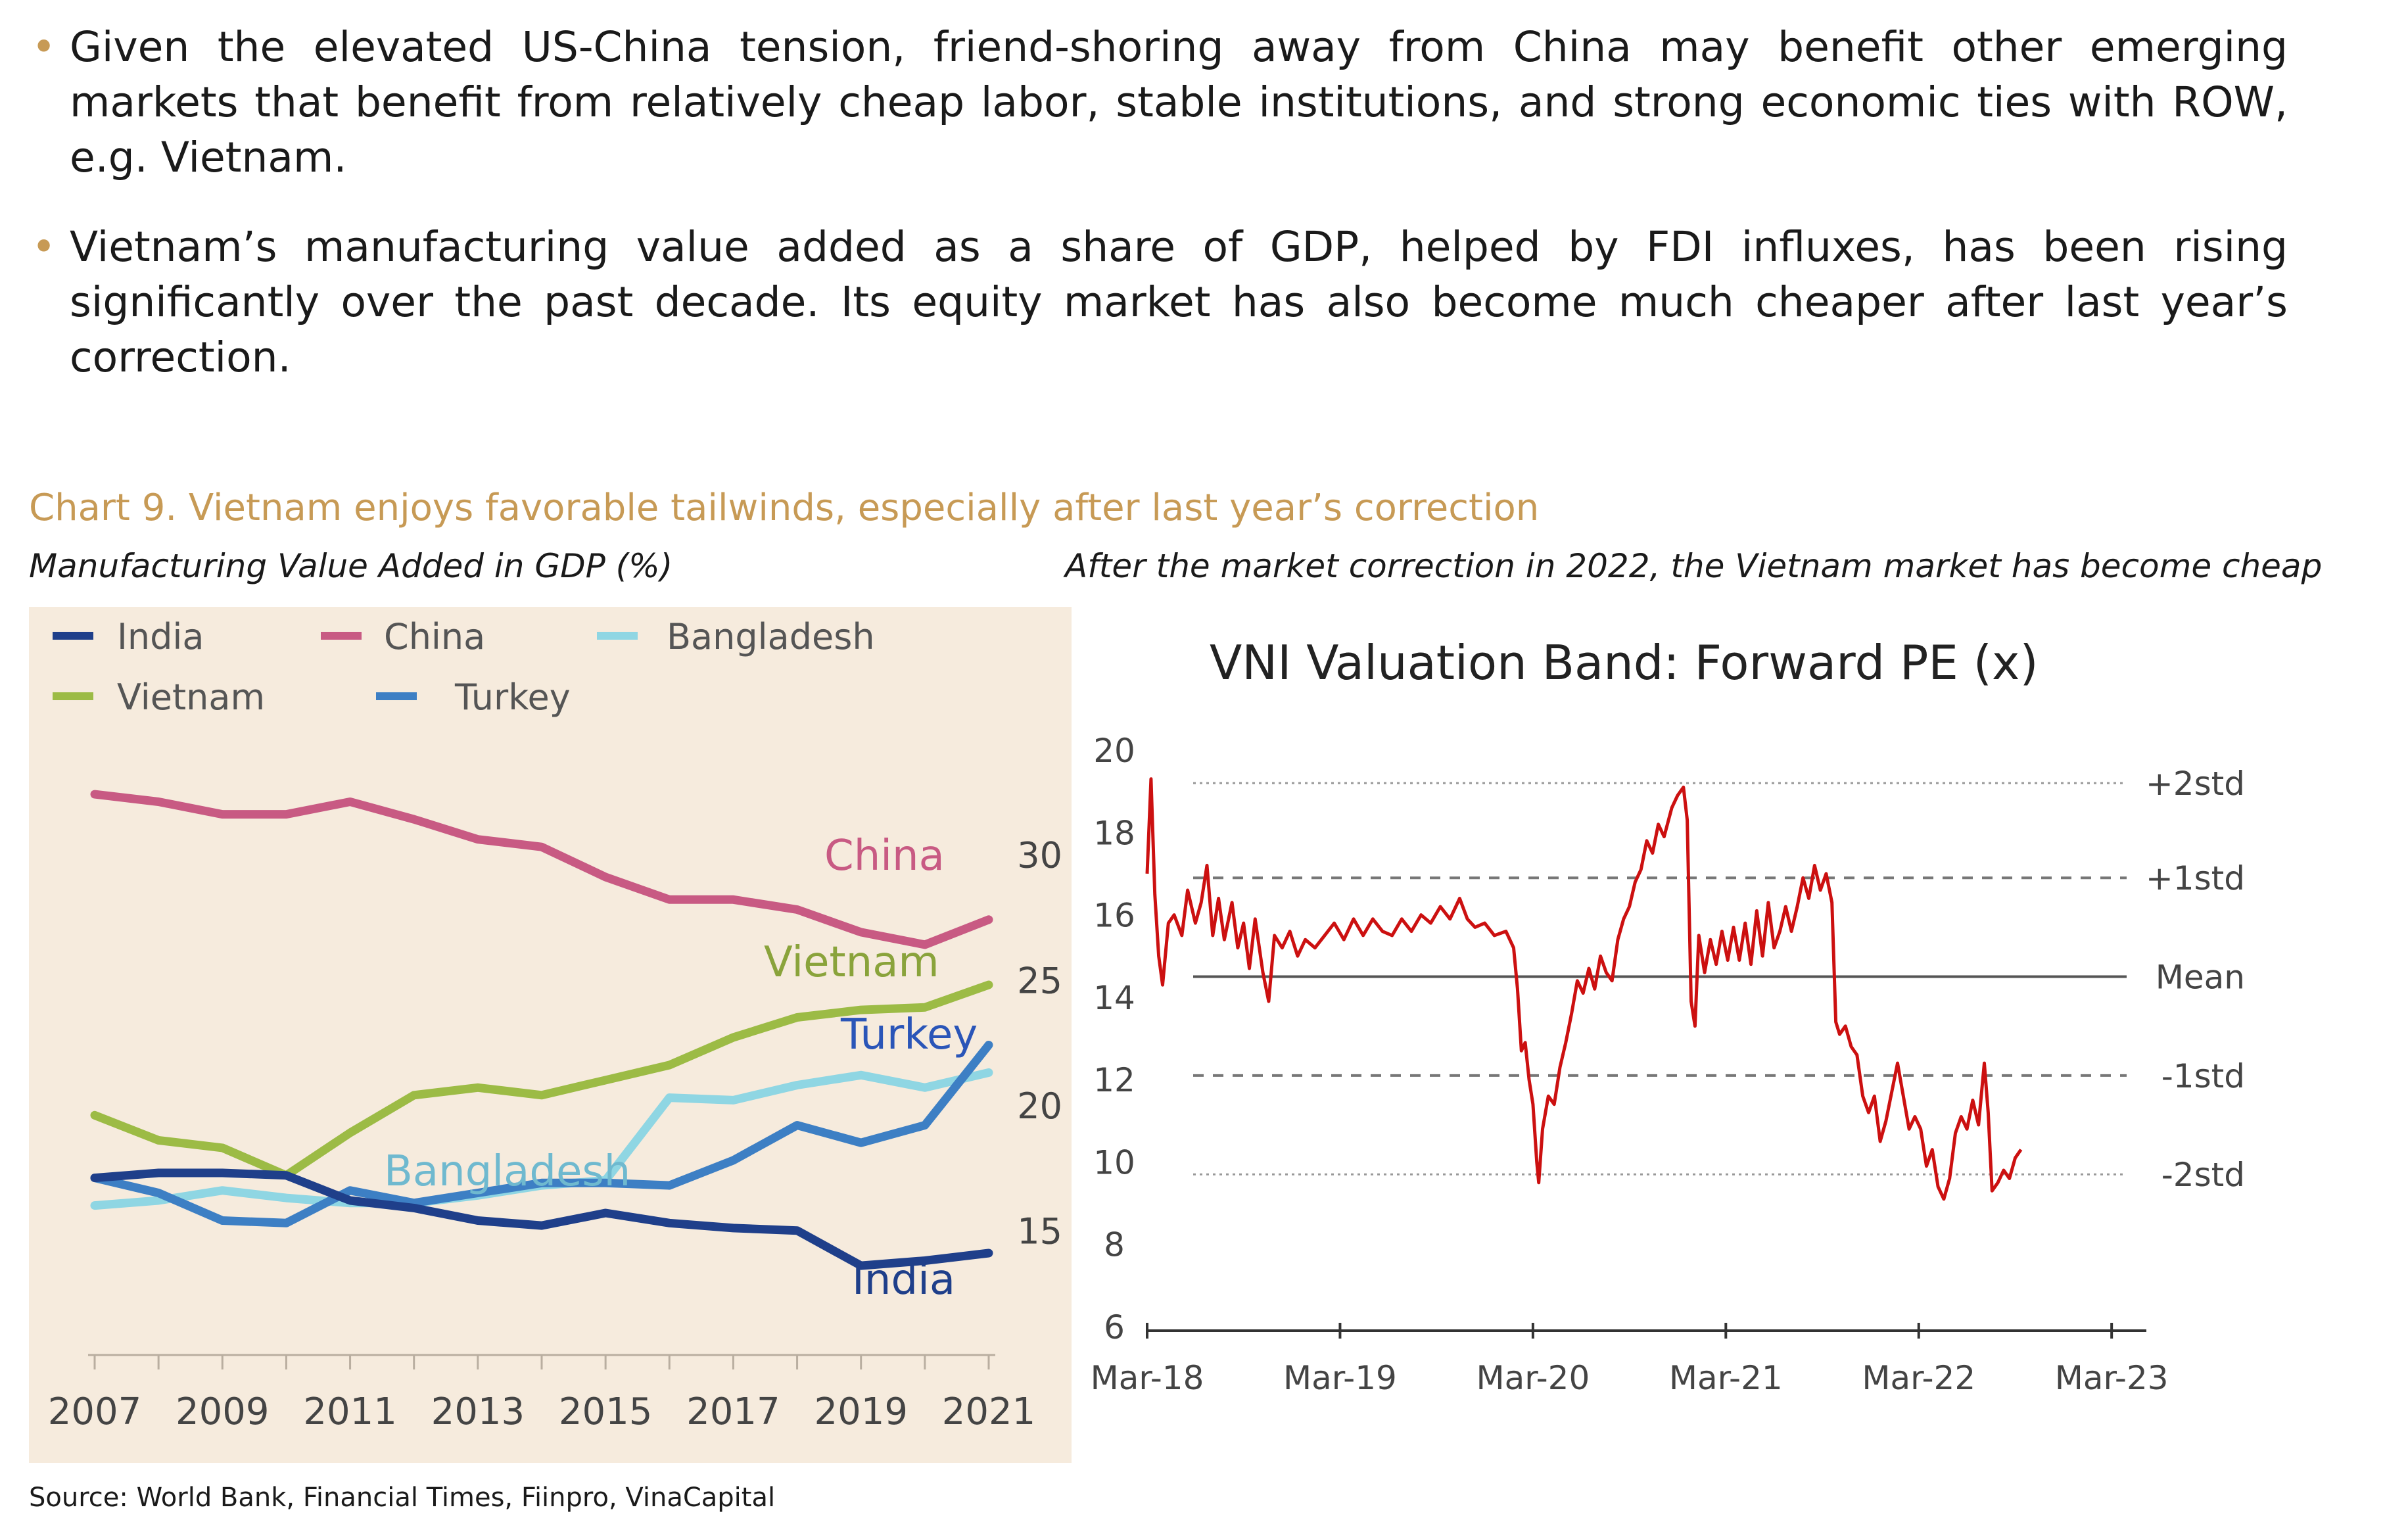 The height and width of the screenshot is (1522, 2408). What do you see at coordinates (2195, 878) in the screenshot?
I see `band-label: +1std` at bounding box center [2195, 878].